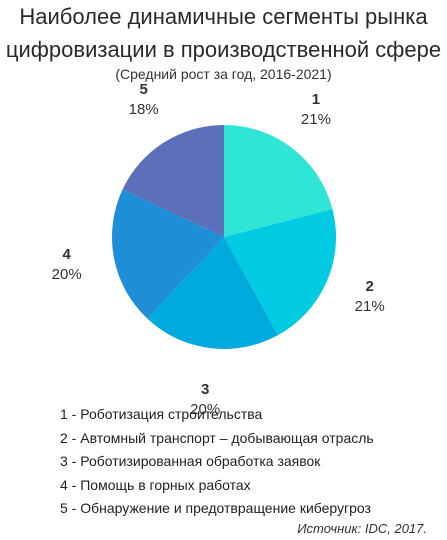 The height and width of the screenshot is (540, 447). What do you see at coordinates (369, 286) in the screenshot?
I see `slice-number-2: 2` at bounding box center [369, 286].